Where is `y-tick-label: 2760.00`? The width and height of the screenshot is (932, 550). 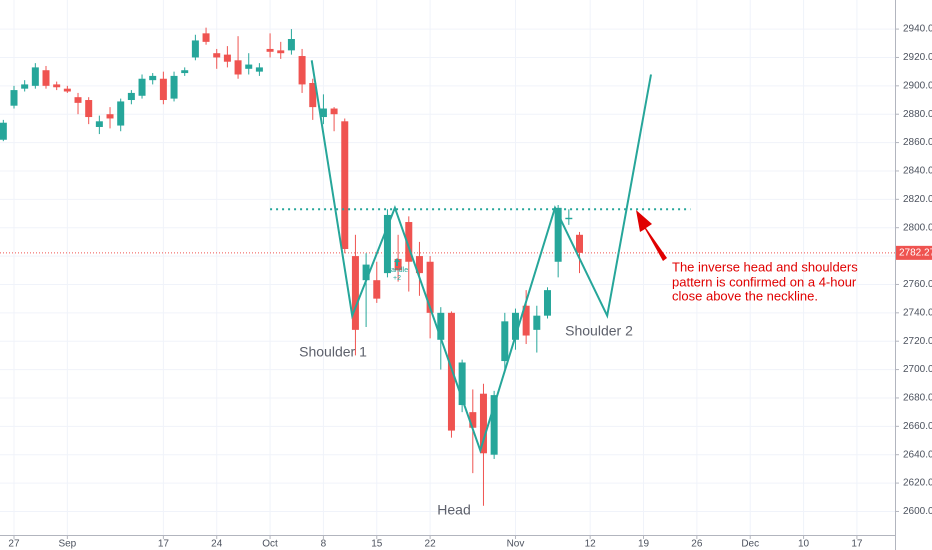 y-tick-label: 2760.00 is located at coordinates (917, 284).